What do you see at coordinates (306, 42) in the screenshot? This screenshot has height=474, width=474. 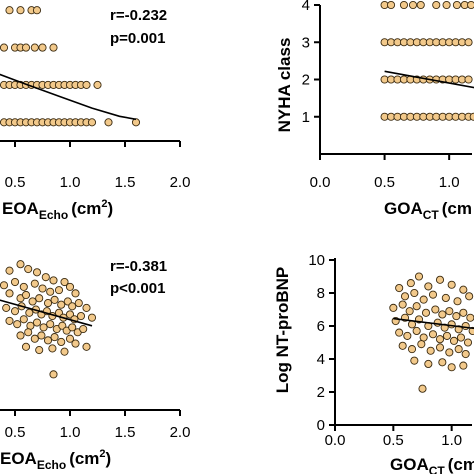 I see `y-tick-label: 3` at bounding box center [306, 42].